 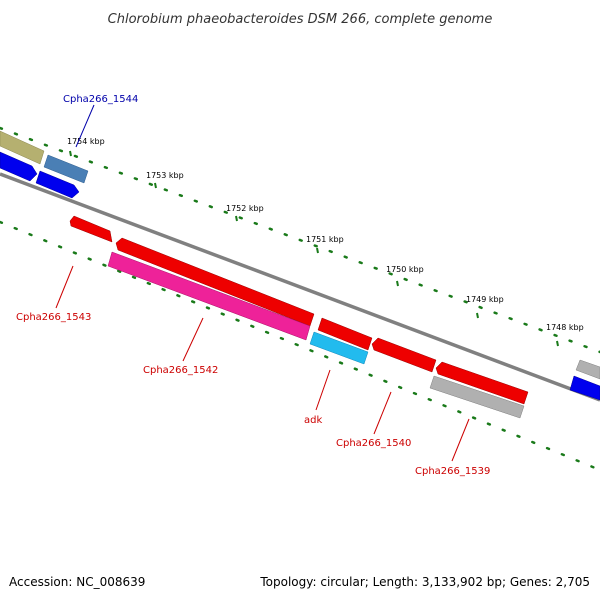 What do you see at coordinates (245, 208) in the screenshot?
I see `tick-label: 1752 kbp` at bounding box center [245, 208].